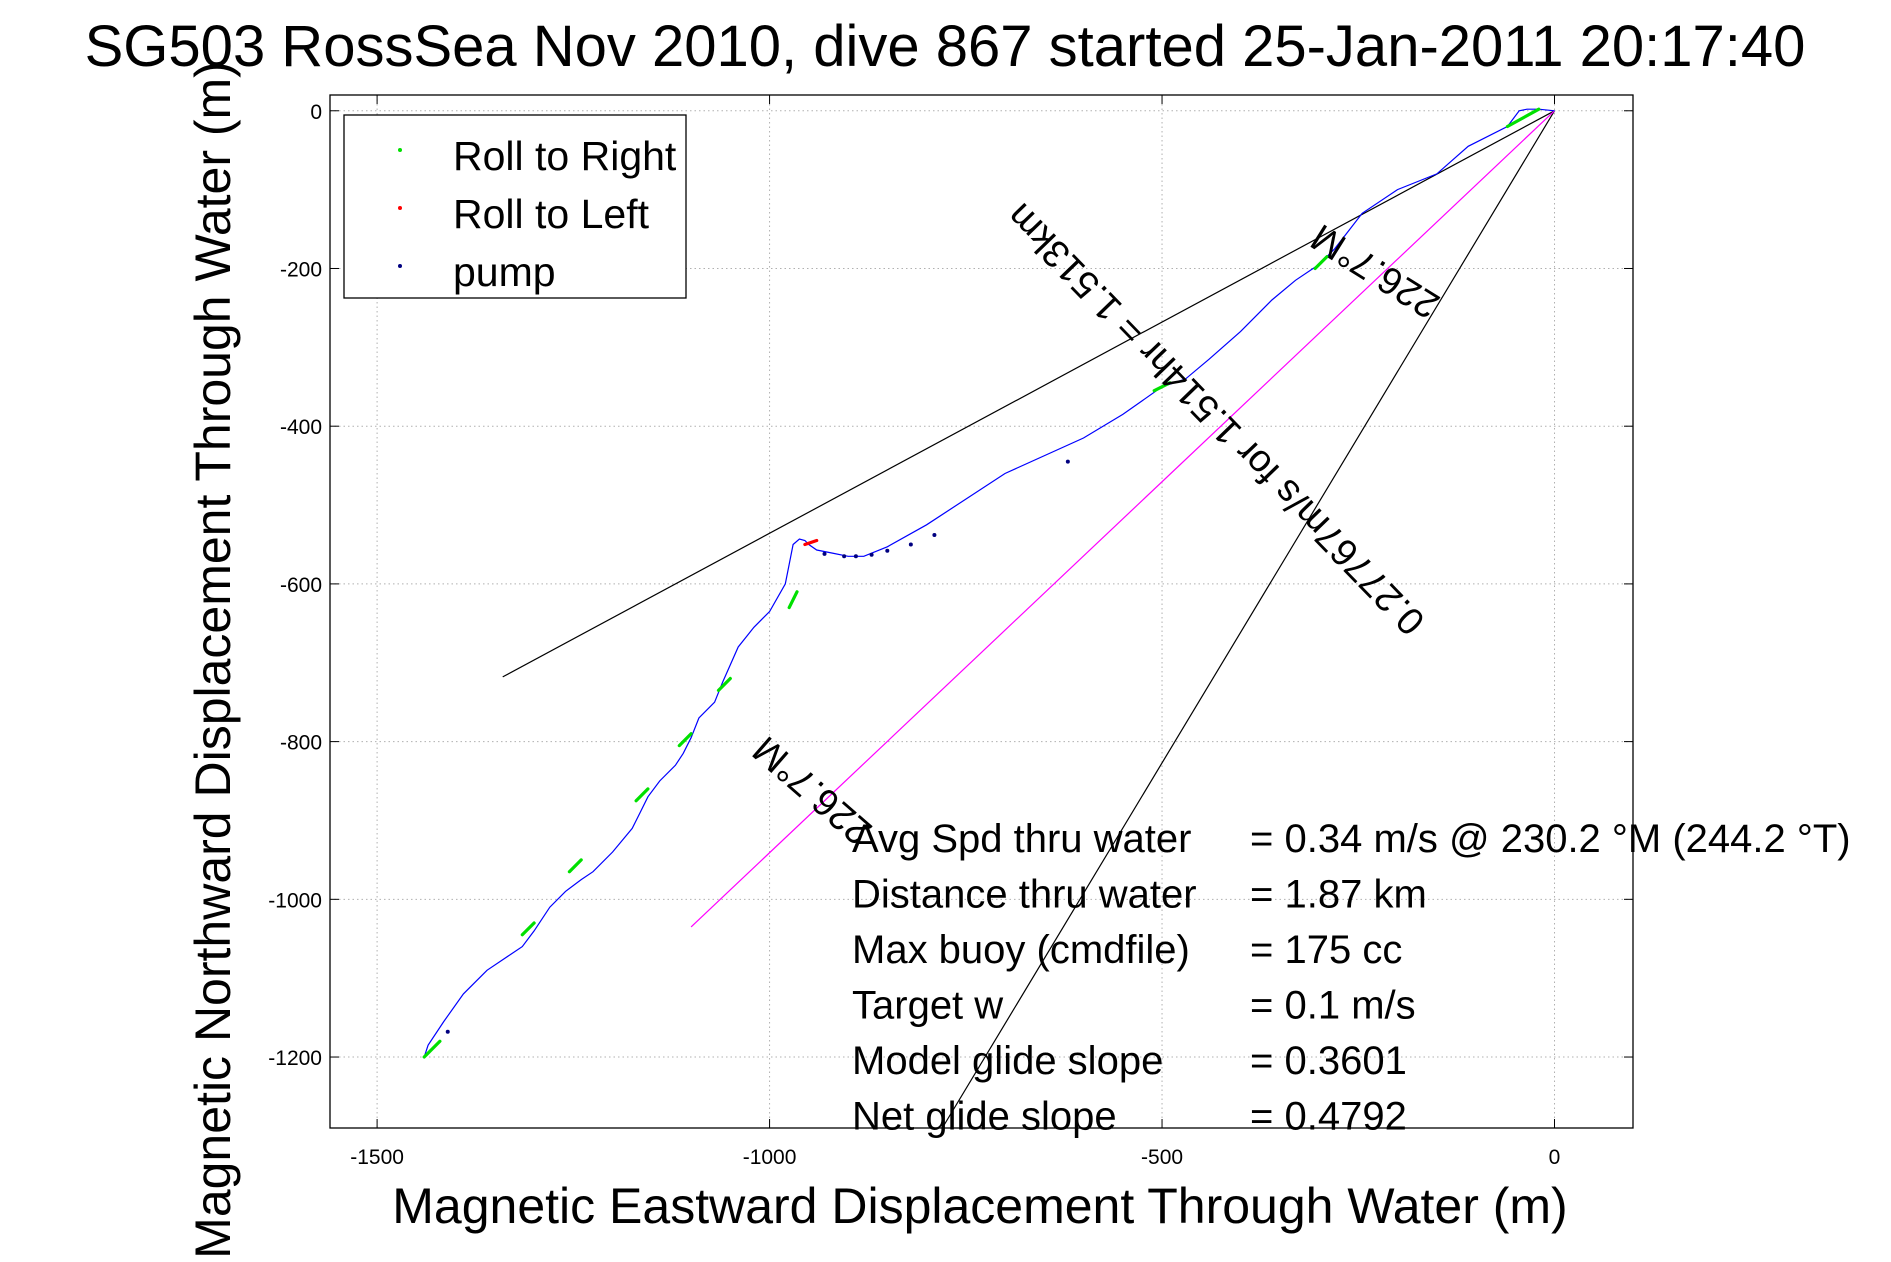 This screenshot has width=1891, height=1262. Describe the element at coordinates (984, 1117) in the screenshot. I see `stat-label: Net glide slope` at that location.